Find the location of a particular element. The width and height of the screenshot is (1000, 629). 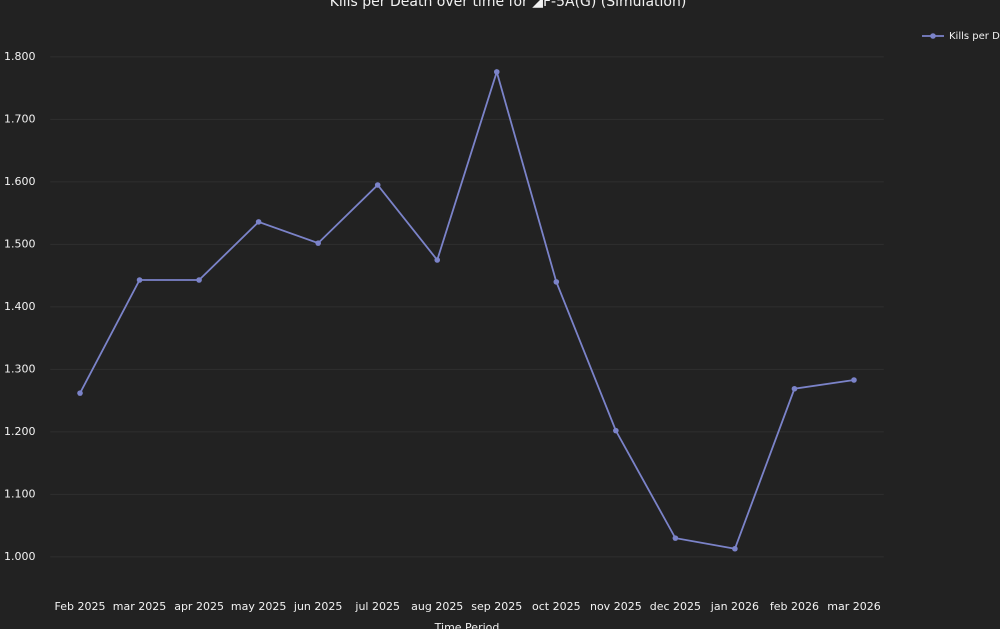

x-tick-label: sep 2025 is located at coordinates (496, 606).